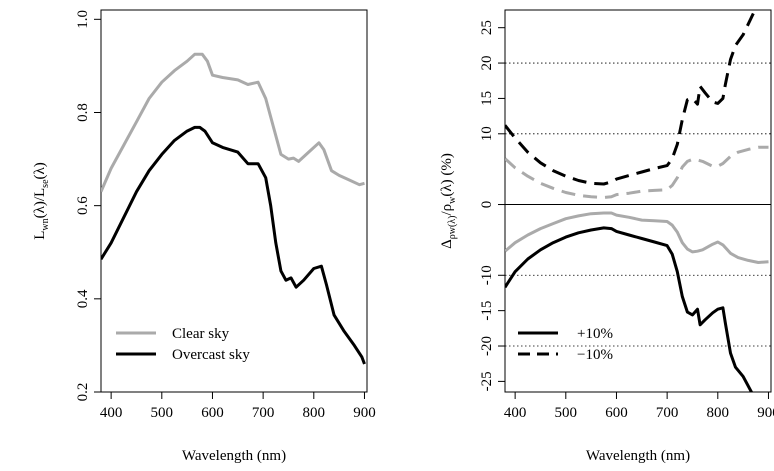 Image resolution: width=774 pixels, height=471 pixels. What do you see at coordinates (83, 19) in the screenshot?
I see `y-tick-label: 1.0` at bounding box center [83, 19].